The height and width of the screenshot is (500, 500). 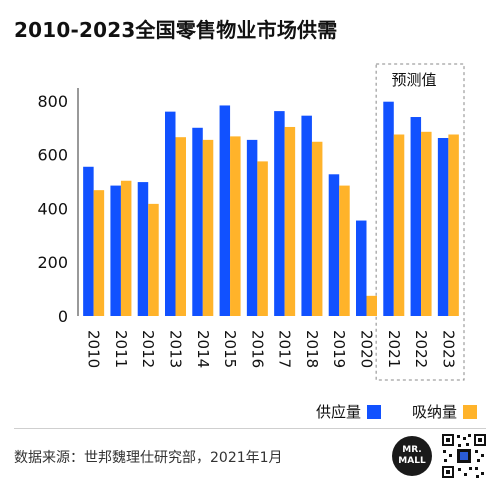 What do you see at coordinates (388, 208) in the screenshot?
I see `bar-supply-2021` at bounding box center [388, 208].